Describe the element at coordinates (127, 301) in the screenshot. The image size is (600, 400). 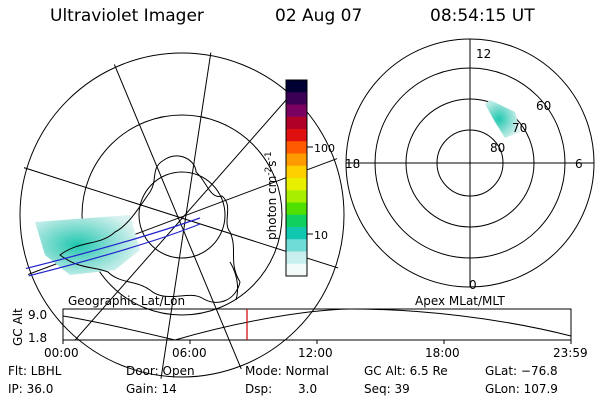
I see `geographic-caption: Geographic Lat/Lon` at that location.